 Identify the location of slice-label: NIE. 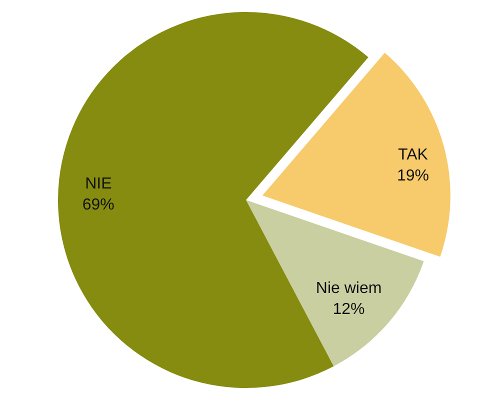
(98, 183).